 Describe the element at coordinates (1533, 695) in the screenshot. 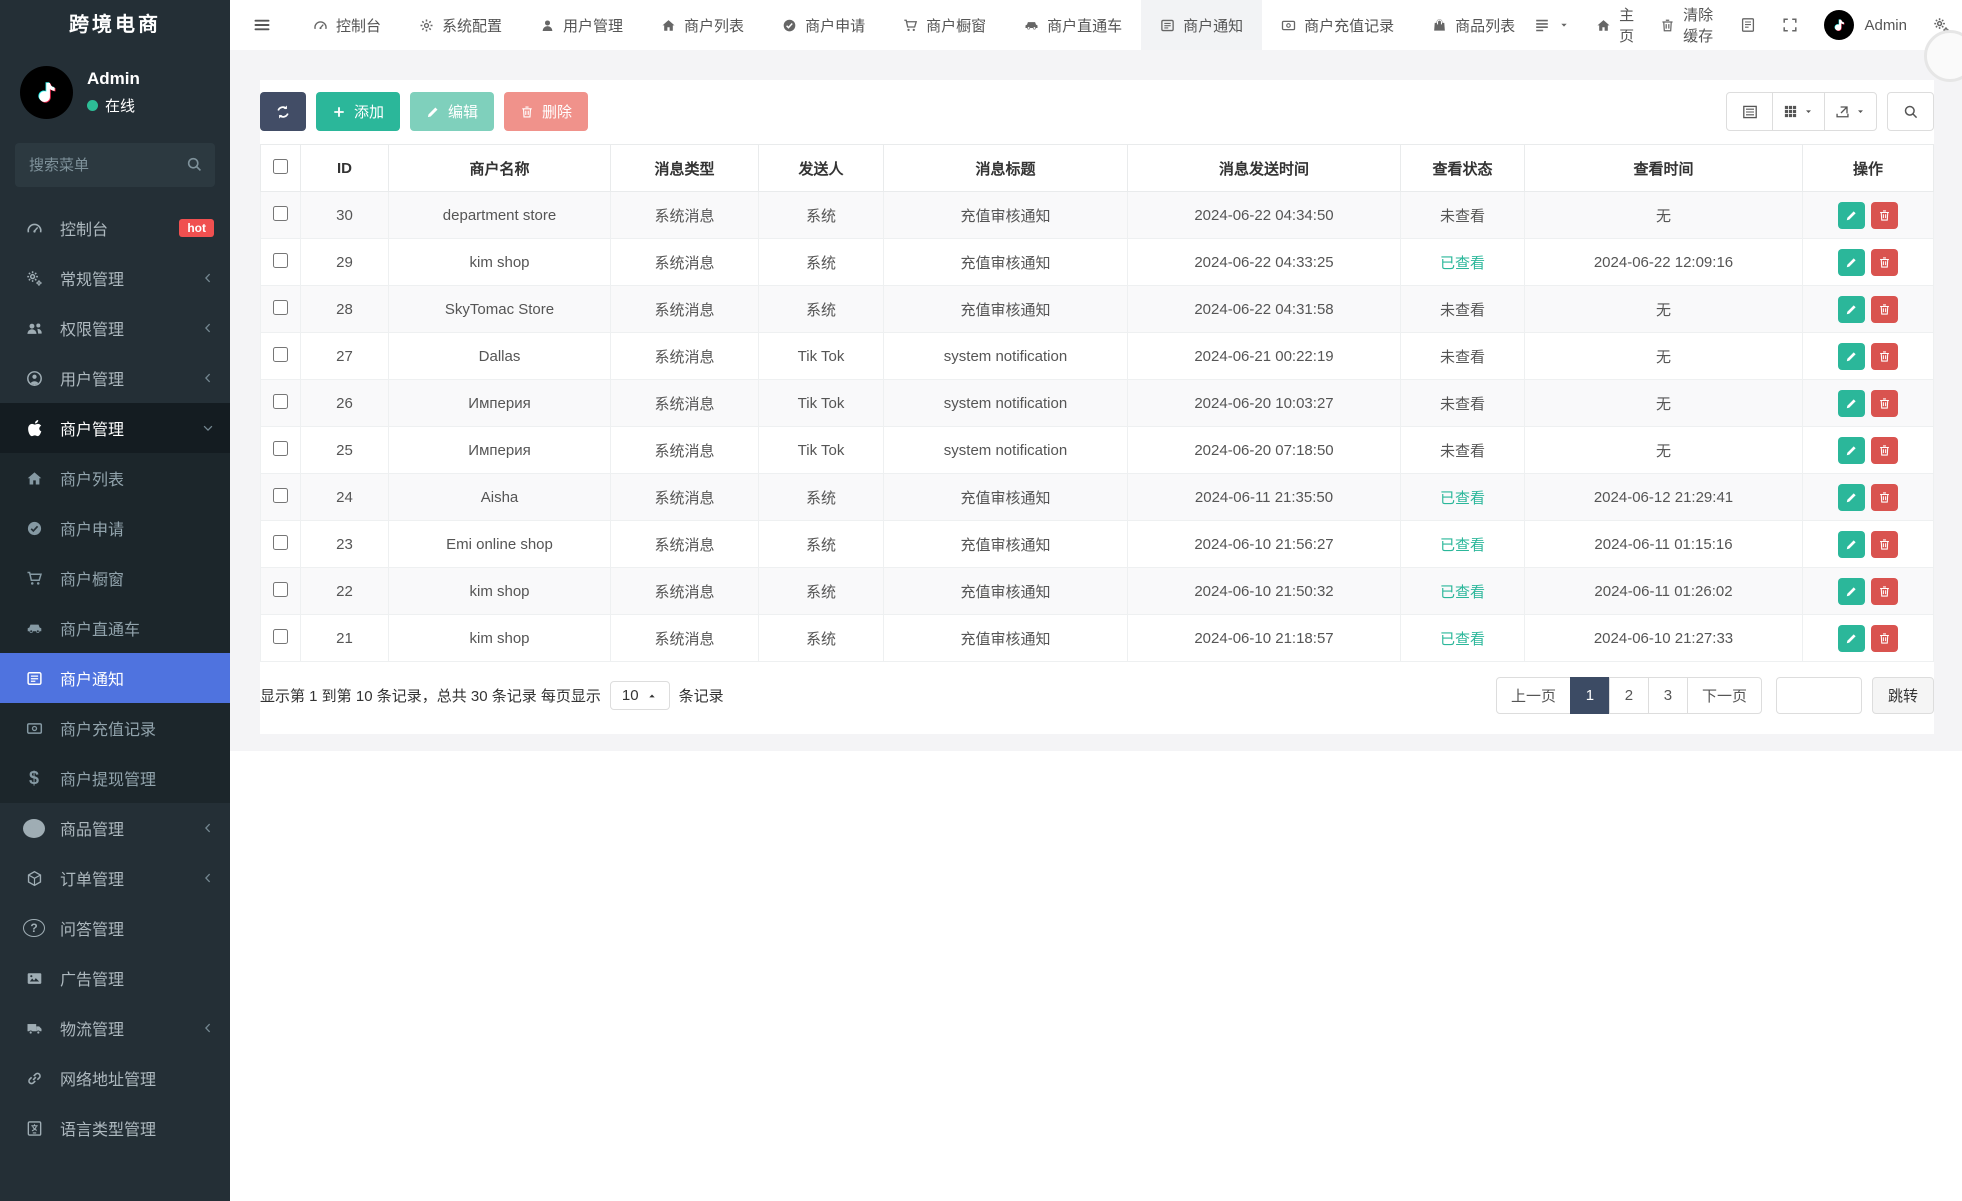

I see `prev-page-button: 上一页` at that location.